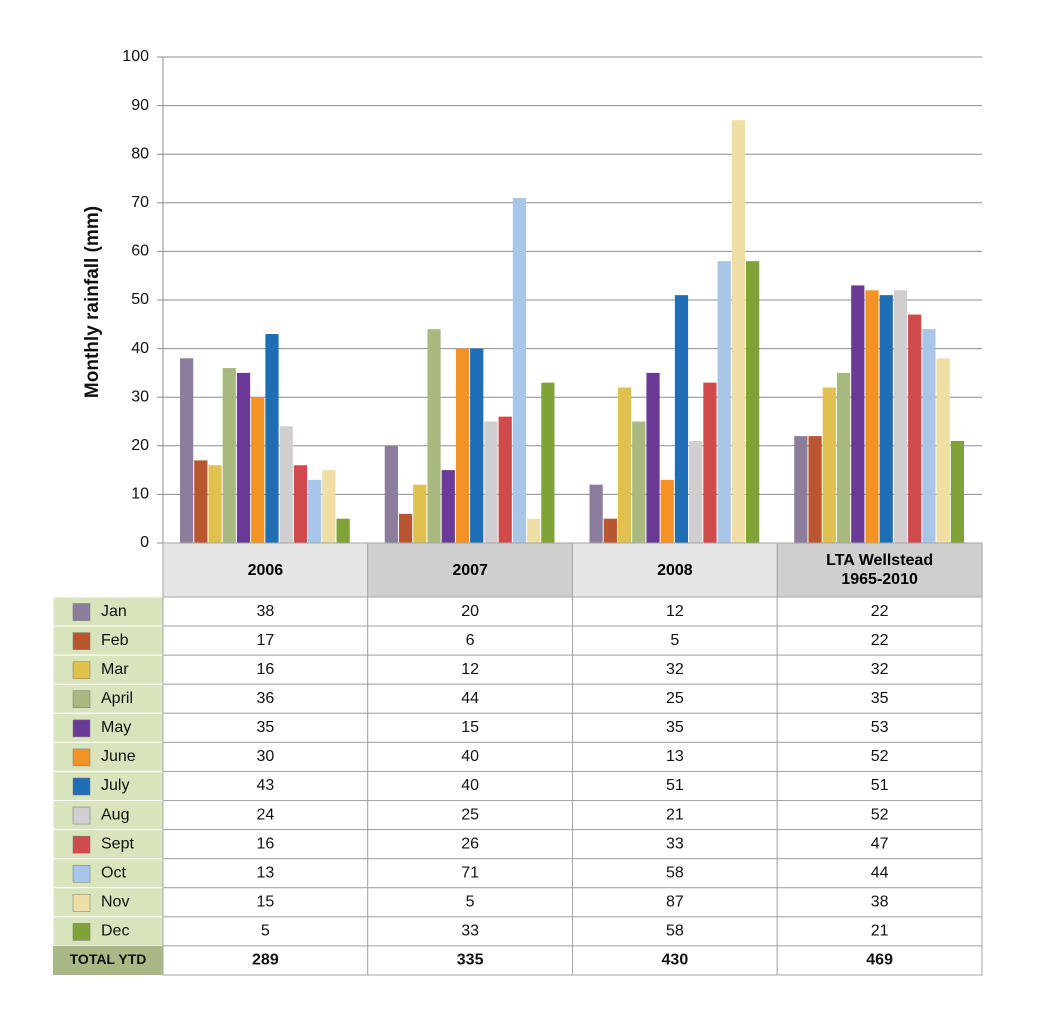 This screenshot has width=1040, height=1028. Describe the element at coordinates (470, 843) in the screenshot. I see `table-value: 26` at that location.